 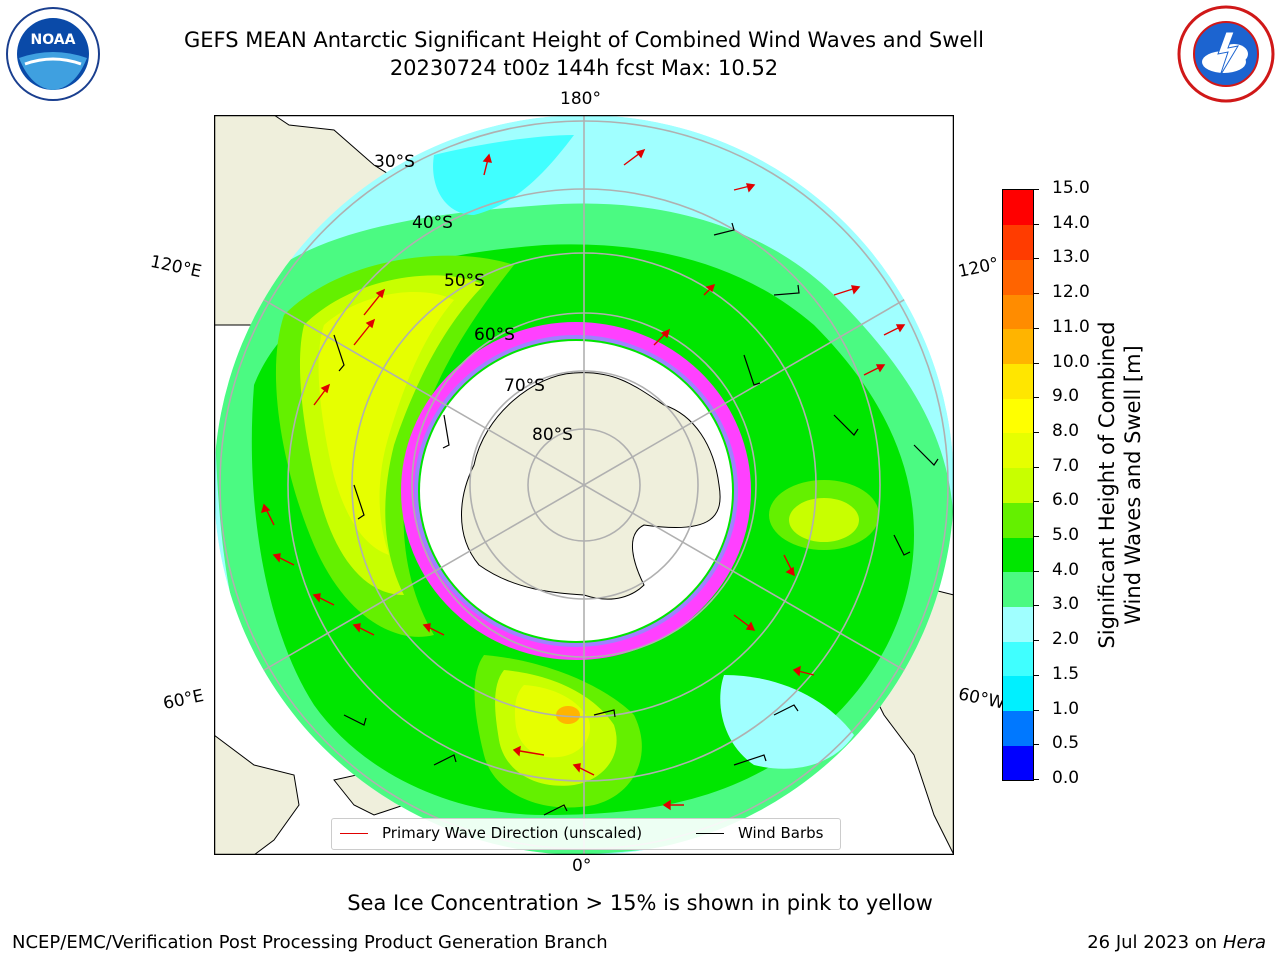 What do you see at coordinates (1066, 639) in the screenshot?
I see `colorbar-tick-label: 2.0` at bounding box center [1066, 639].